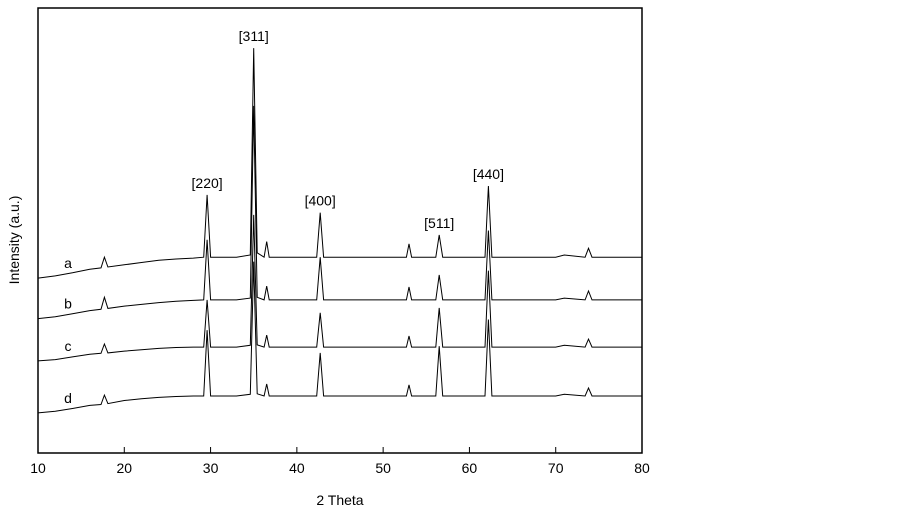 This screenshot has height=507, width=903. I want to click on series-label: d, so click(68, 398).